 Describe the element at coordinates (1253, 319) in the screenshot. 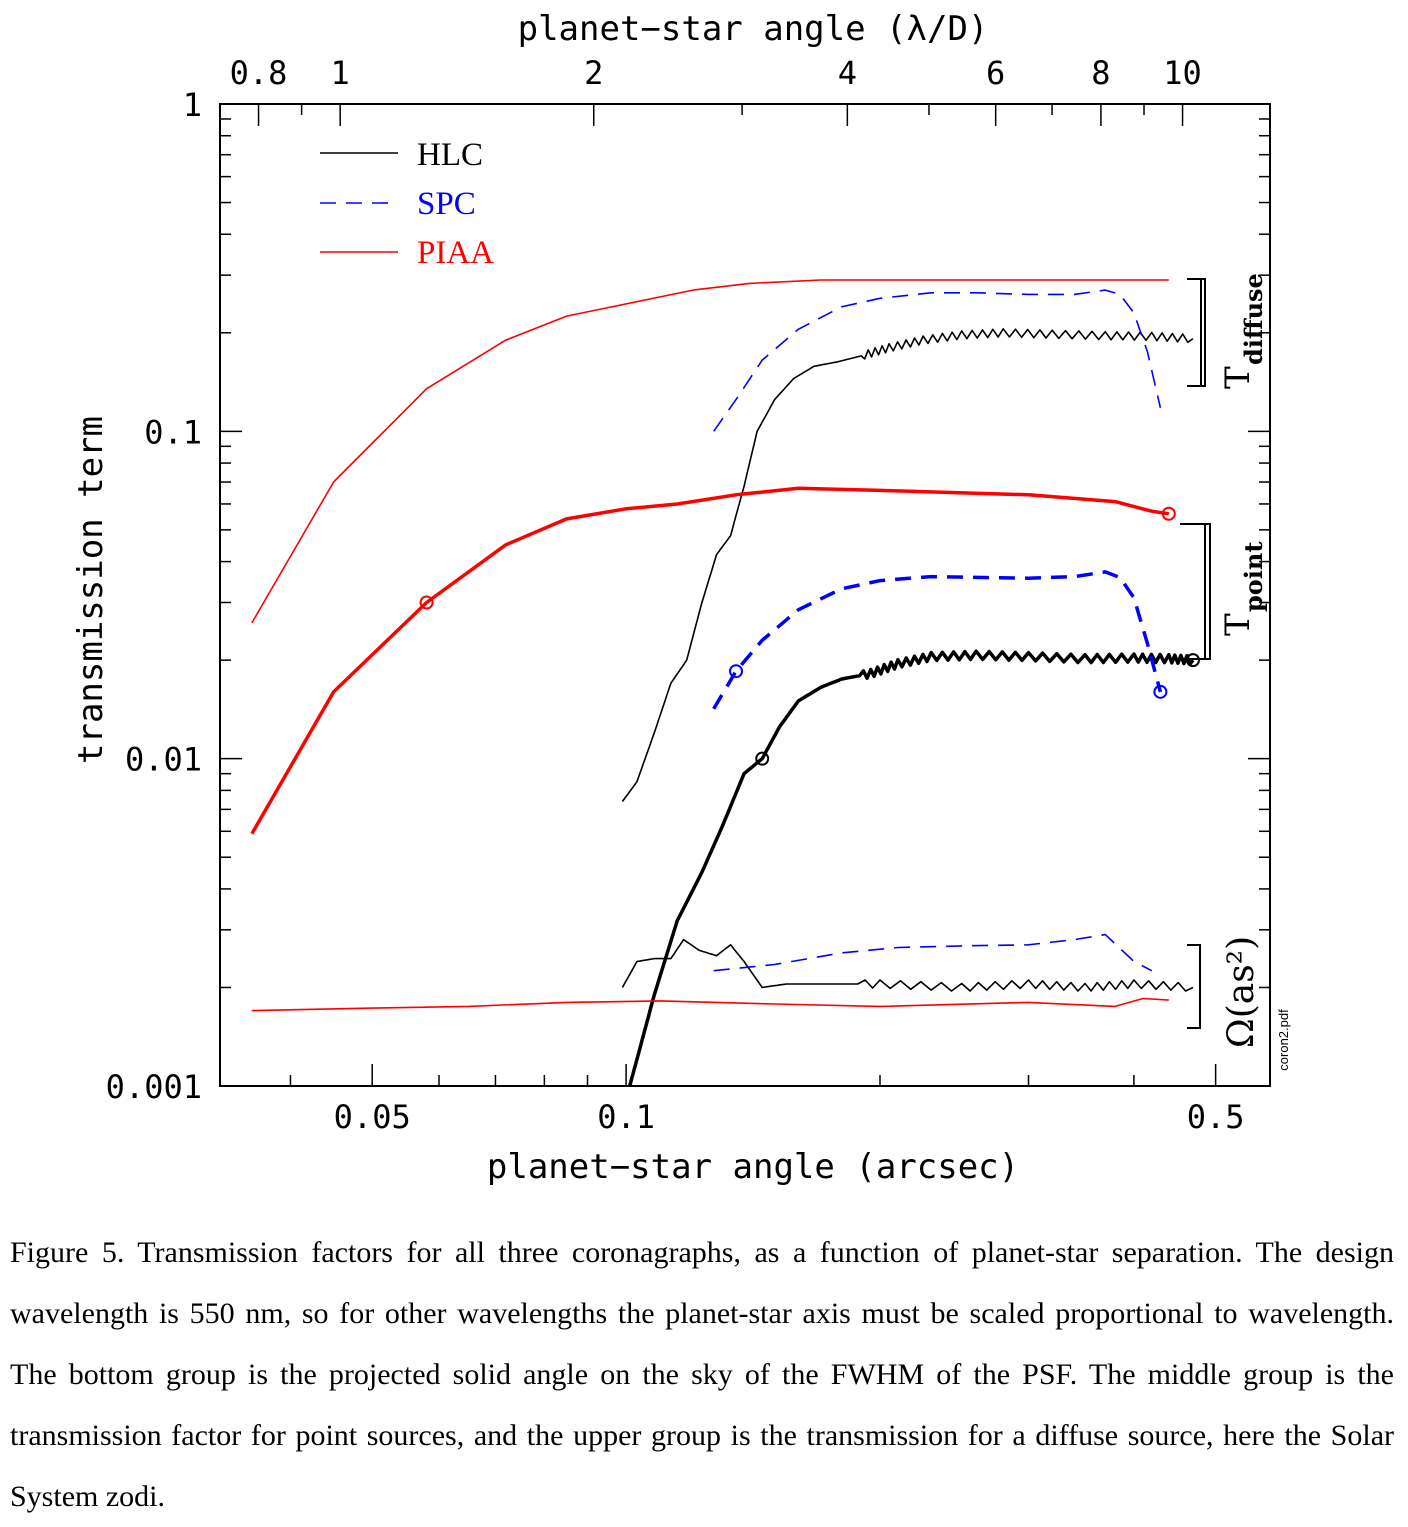

I see `label-t-diffuse-sub: diffuse` at that location.